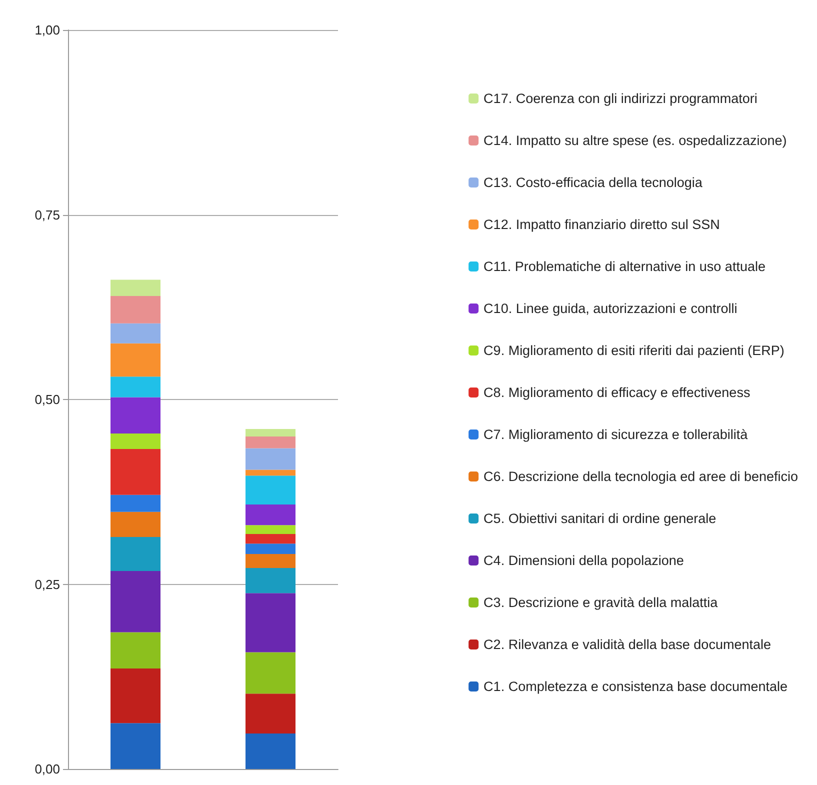 This screenshot has height=785, width=817. Describe the element at coordinates (635, 140) in the screenshot. I see `legend-label: C14. Impatto su altre spese (es. ospedalizzazione)` at that location.